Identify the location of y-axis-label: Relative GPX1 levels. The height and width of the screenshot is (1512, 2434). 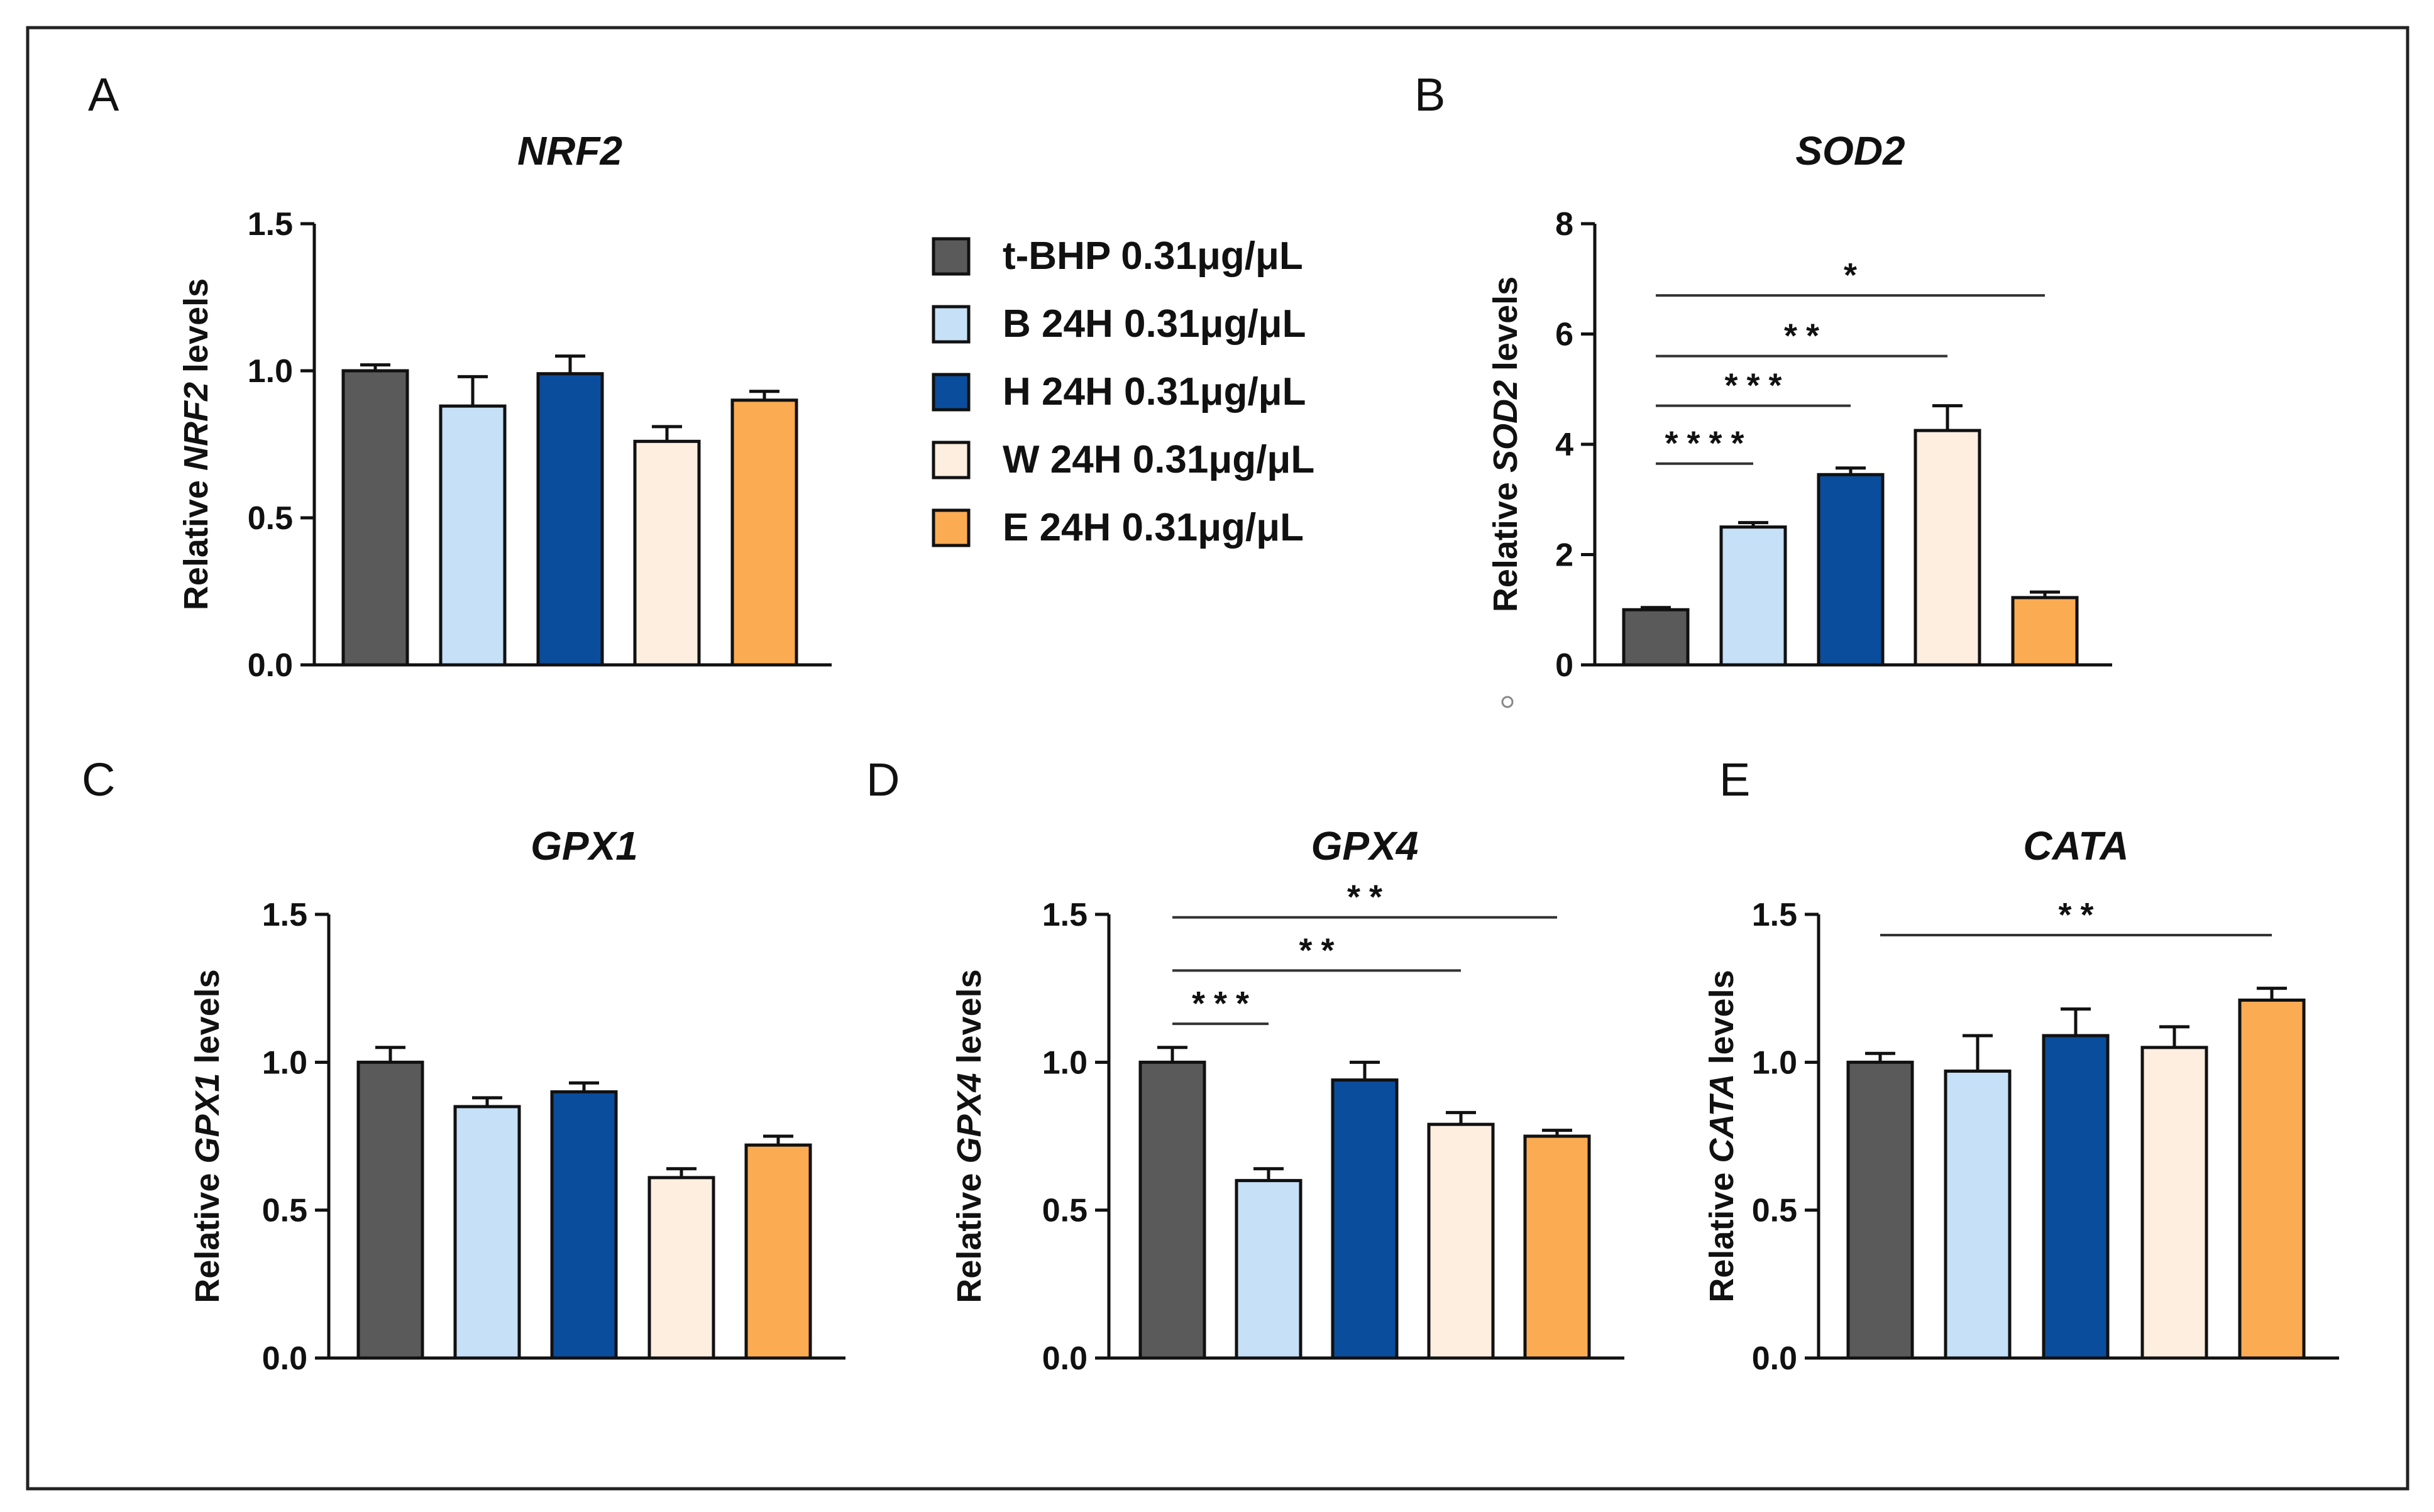
(207, 1136).